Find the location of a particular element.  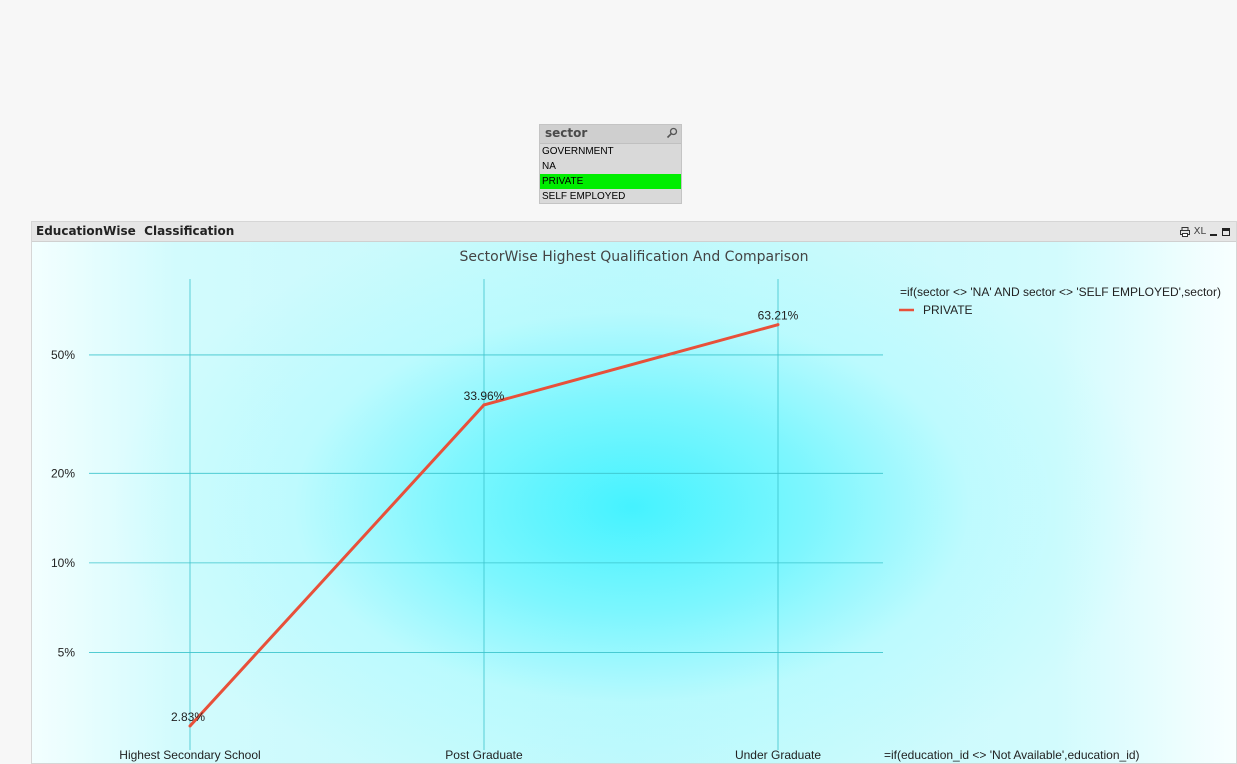

chart-caption-bar: EducationWise Classification XL is located at coordinates (634, 232).